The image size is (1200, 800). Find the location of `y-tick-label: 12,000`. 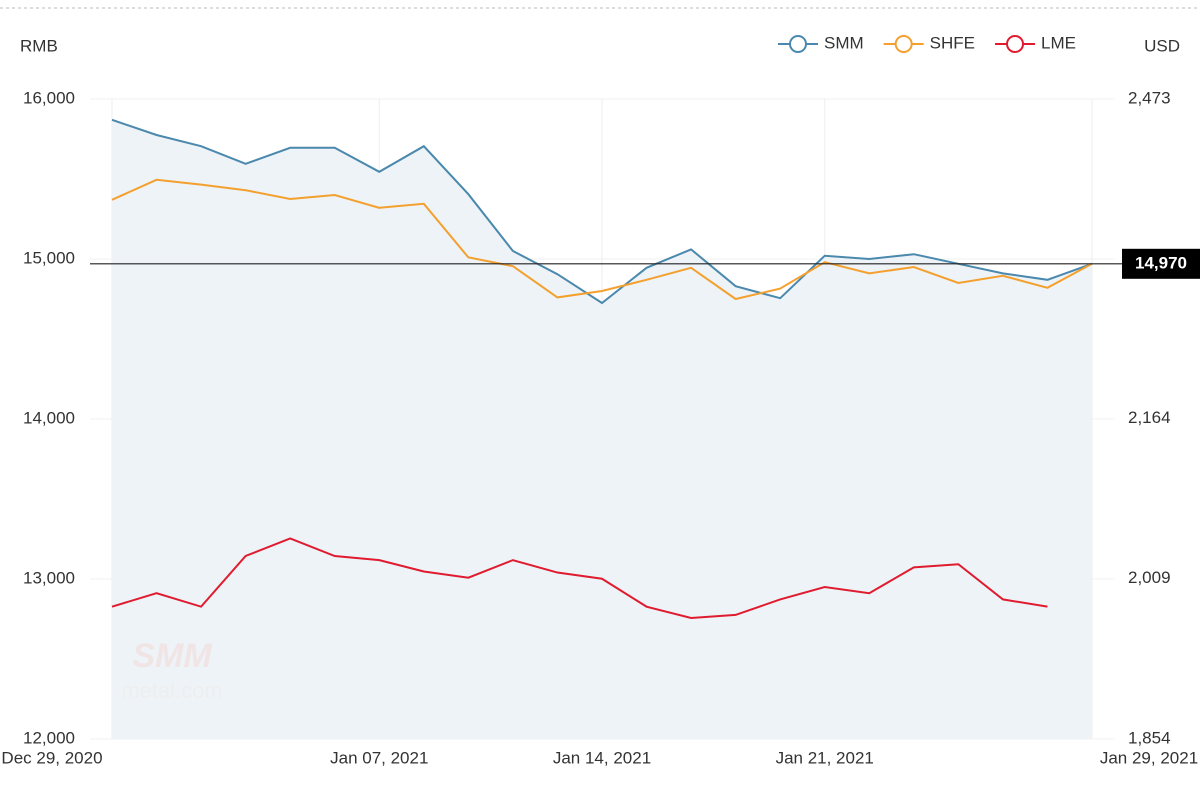

y-tick-label: 12,000 is located at coordinates (49, 737).